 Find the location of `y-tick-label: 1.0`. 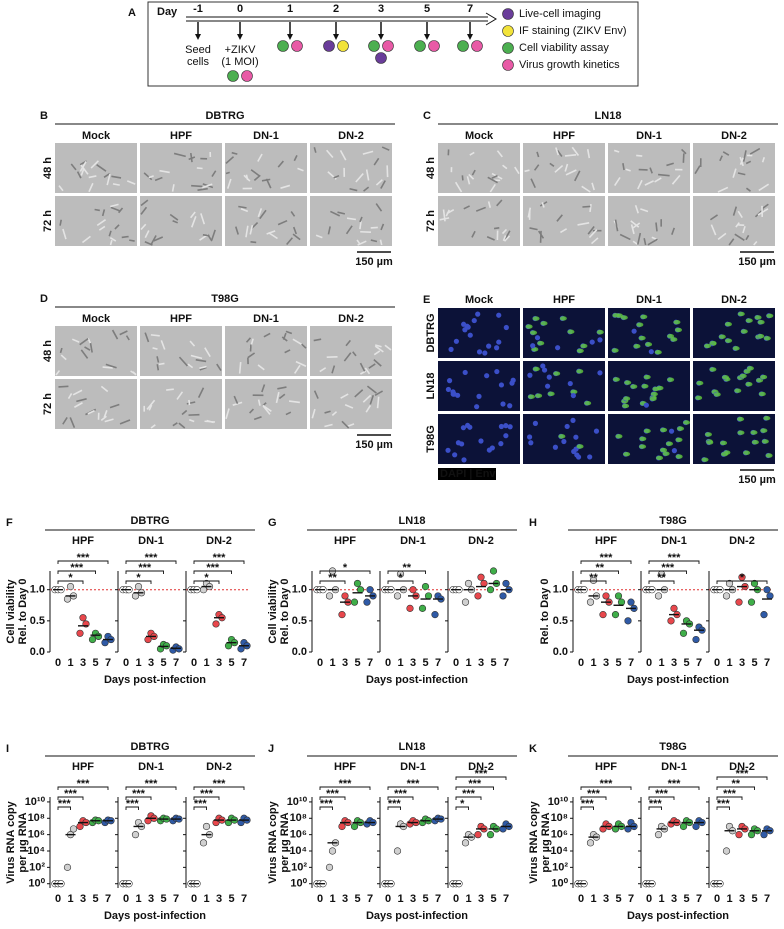

y-tick-label: 1.0 is located at coordinates (560, 590).